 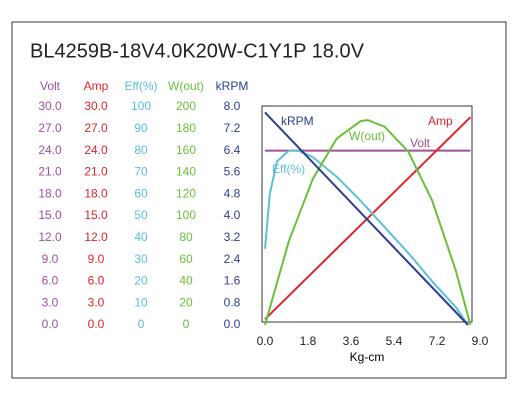 What do you see at coordinates (440, 121) in the screenshot?
I see `legend-label: Amp` at bounding box center [440, 121].